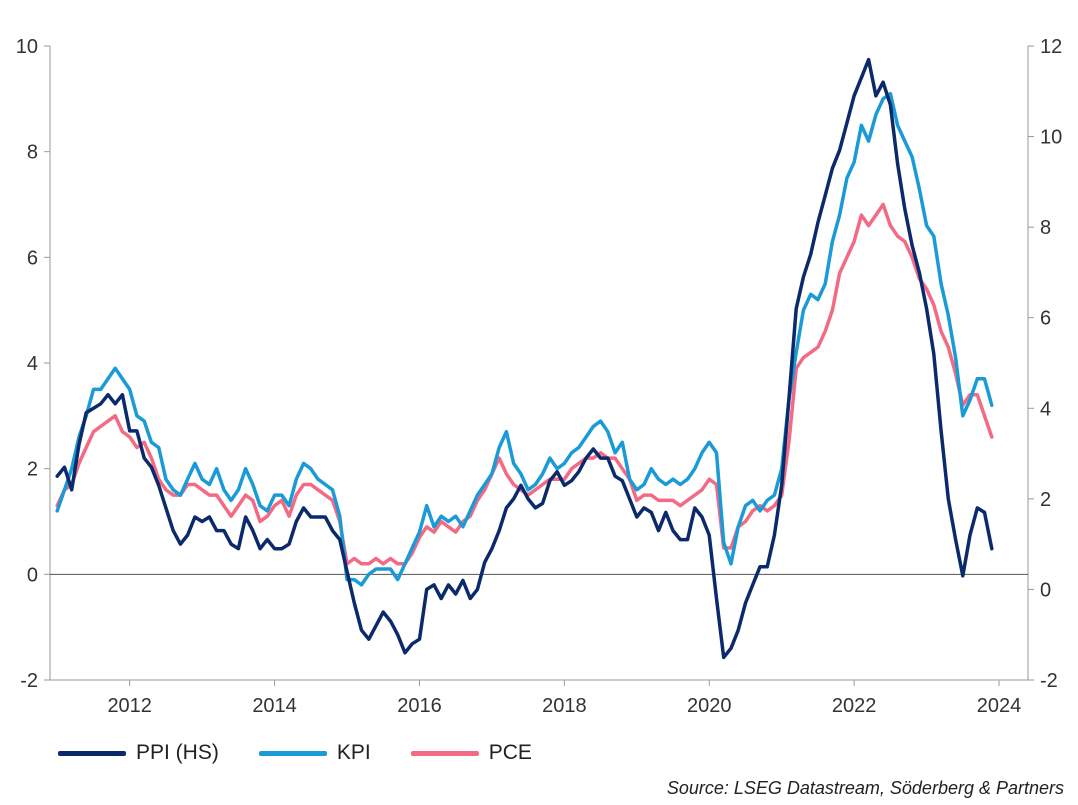  What do you see at coordinates (1045, 500) in the screenshot?
I see `y-right-tick-label: 2` at bounding box center [1045, 500].